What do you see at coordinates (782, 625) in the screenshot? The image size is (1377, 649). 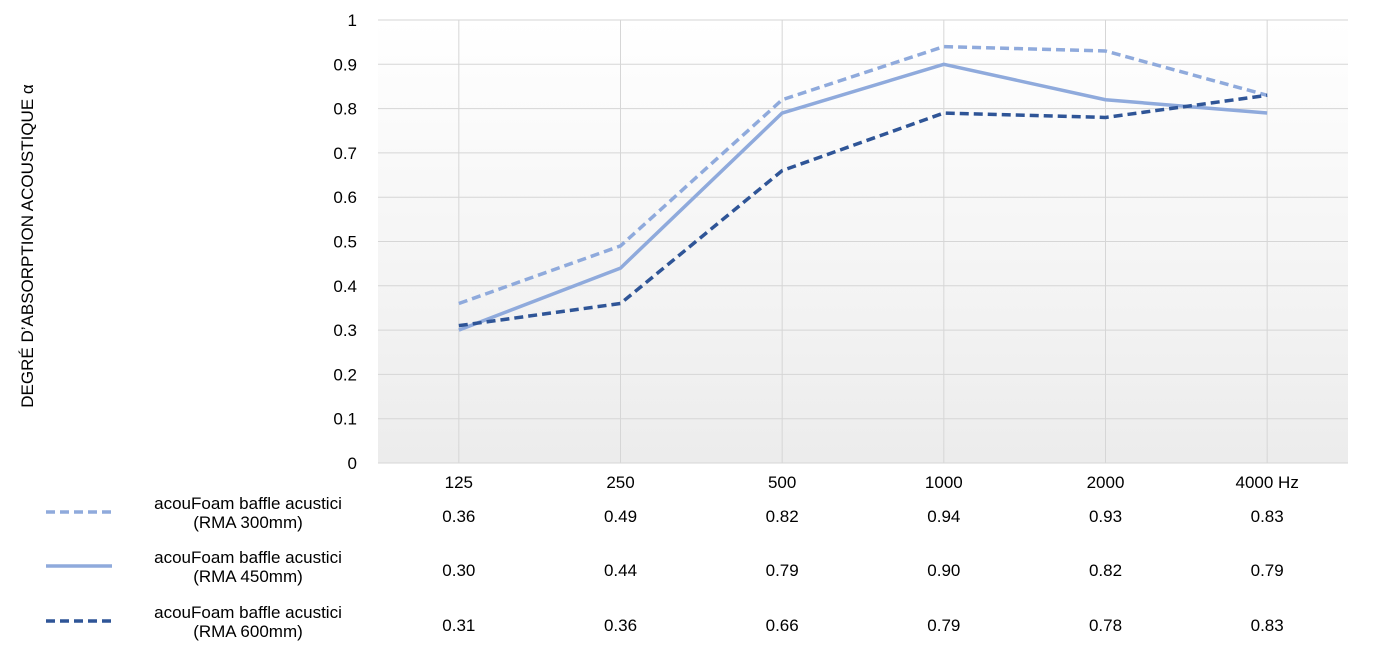 I see `data-label: 0.66` at bounding box center [782, 625].